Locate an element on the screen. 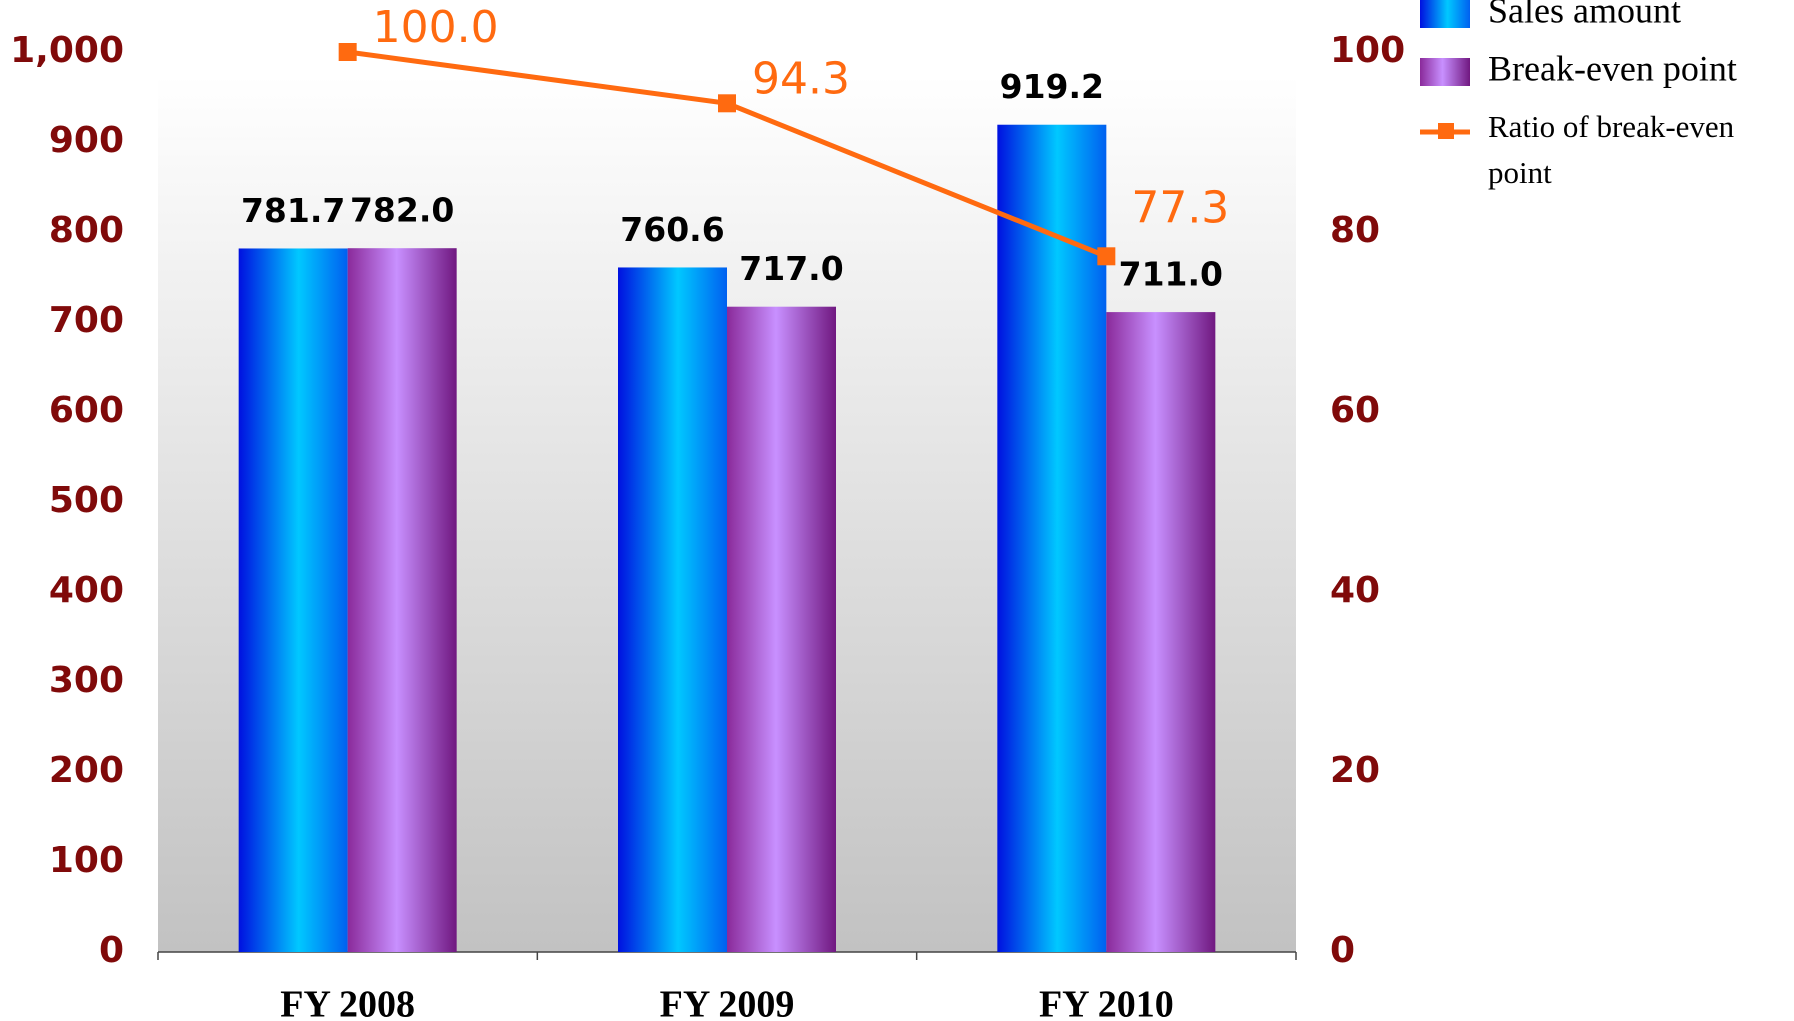 The height and width of the screenshot is (1021, 1794). legend-label: Sales amount is located at coordinates (1584, 15).